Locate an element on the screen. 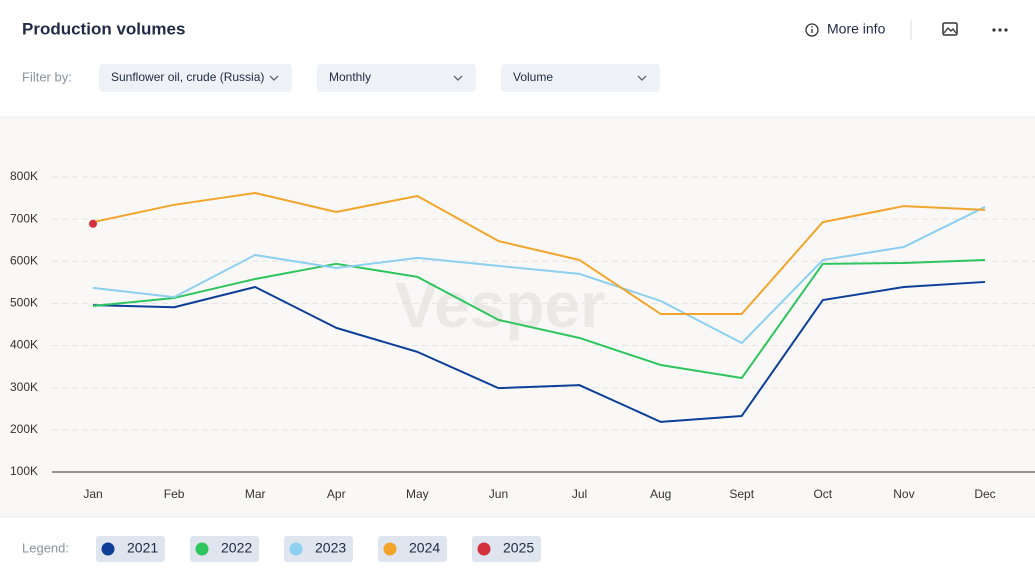 This screenshot has width=1035, height=573. y-tick-label: 100K is located at coordinates (24, 471).